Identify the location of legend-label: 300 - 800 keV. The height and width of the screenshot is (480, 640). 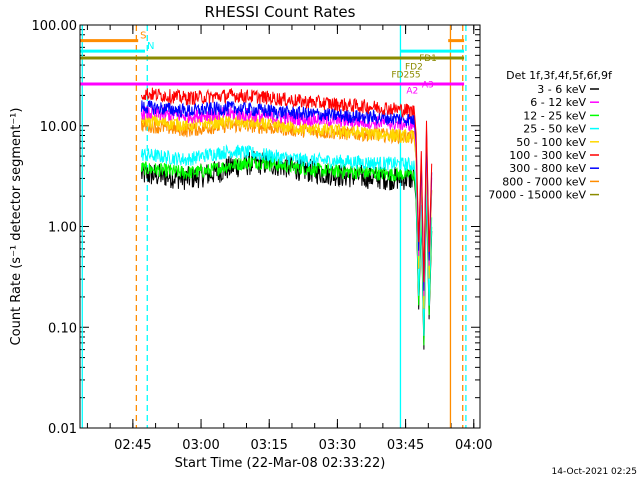
(547, 168).